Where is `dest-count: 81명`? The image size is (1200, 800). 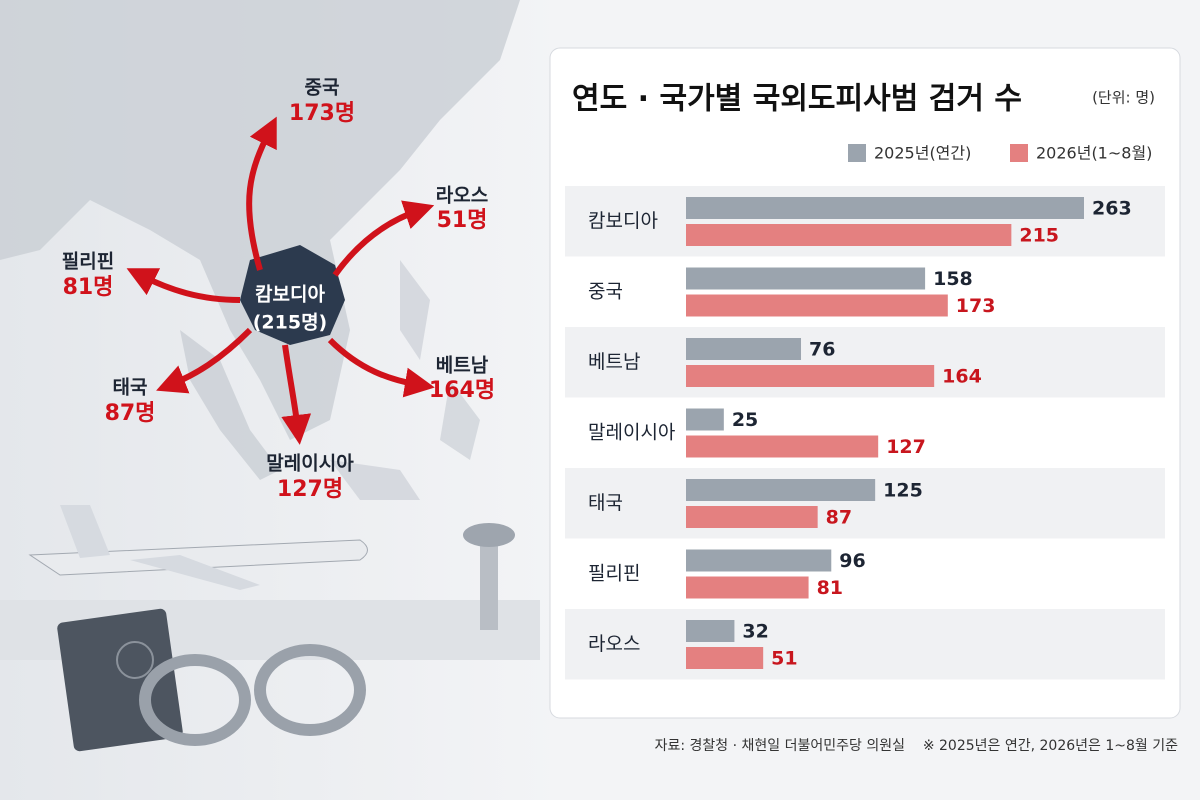
dest-count: 81명 is located at coordinates (88, 287).